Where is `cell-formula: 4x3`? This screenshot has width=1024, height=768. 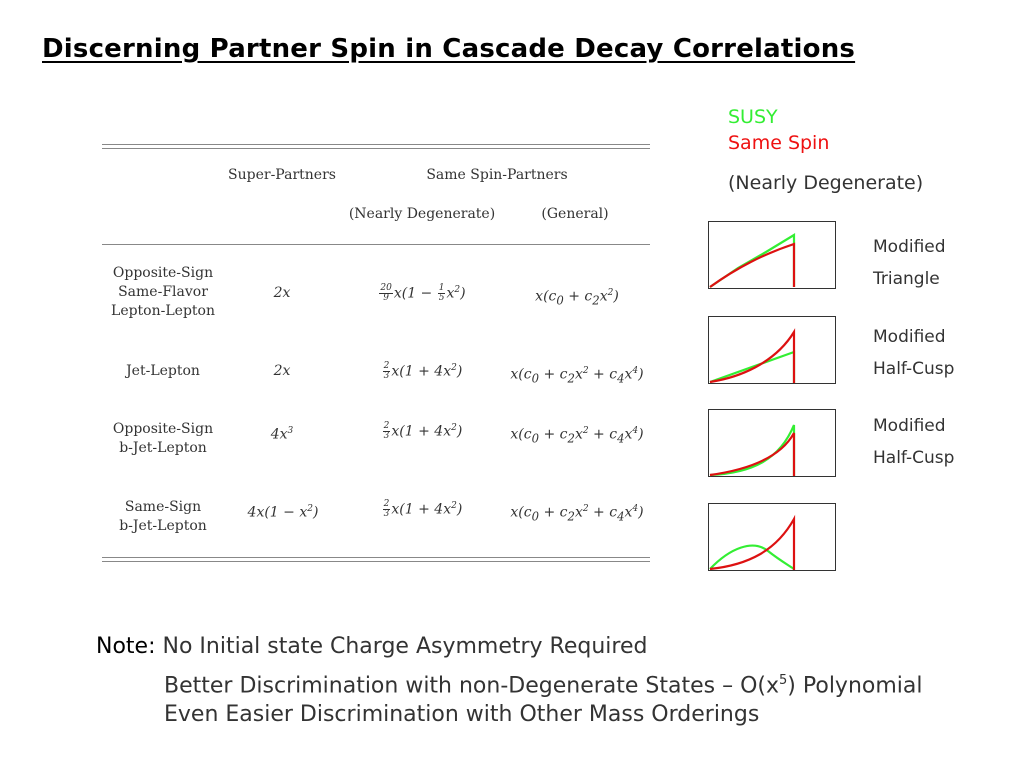
cell-formula: 4x3 is located at coordinates (282, 434).